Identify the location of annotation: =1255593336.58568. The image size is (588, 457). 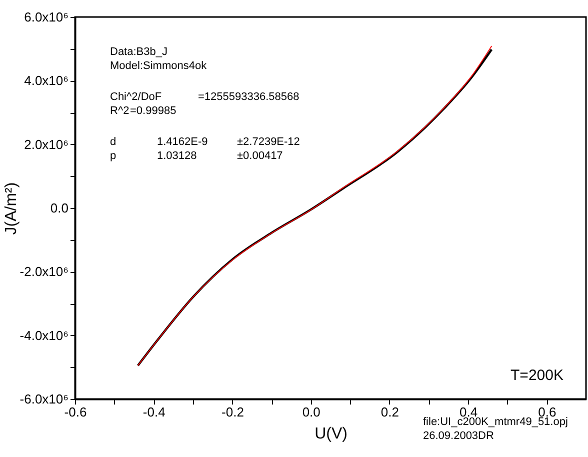
(249, 97).